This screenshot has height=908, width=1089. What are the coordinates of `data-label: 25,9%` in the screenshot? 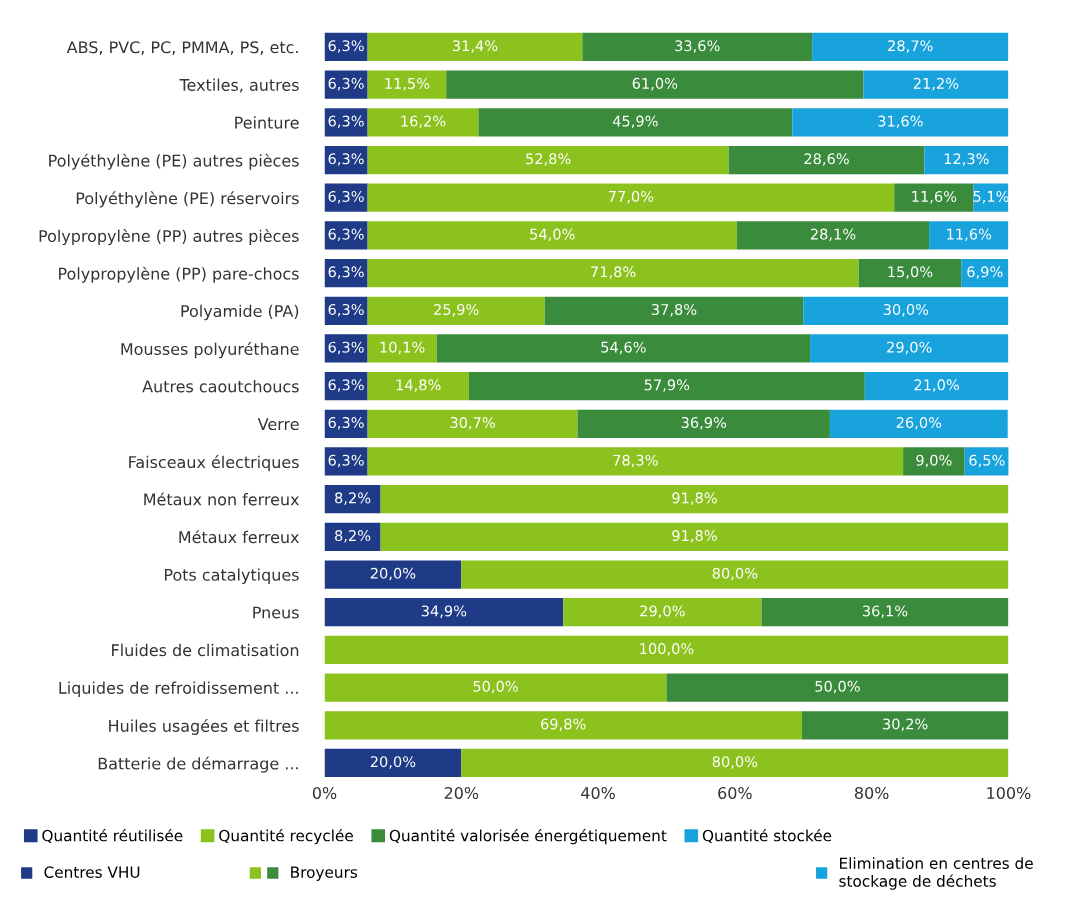 It's located at (456, 310).